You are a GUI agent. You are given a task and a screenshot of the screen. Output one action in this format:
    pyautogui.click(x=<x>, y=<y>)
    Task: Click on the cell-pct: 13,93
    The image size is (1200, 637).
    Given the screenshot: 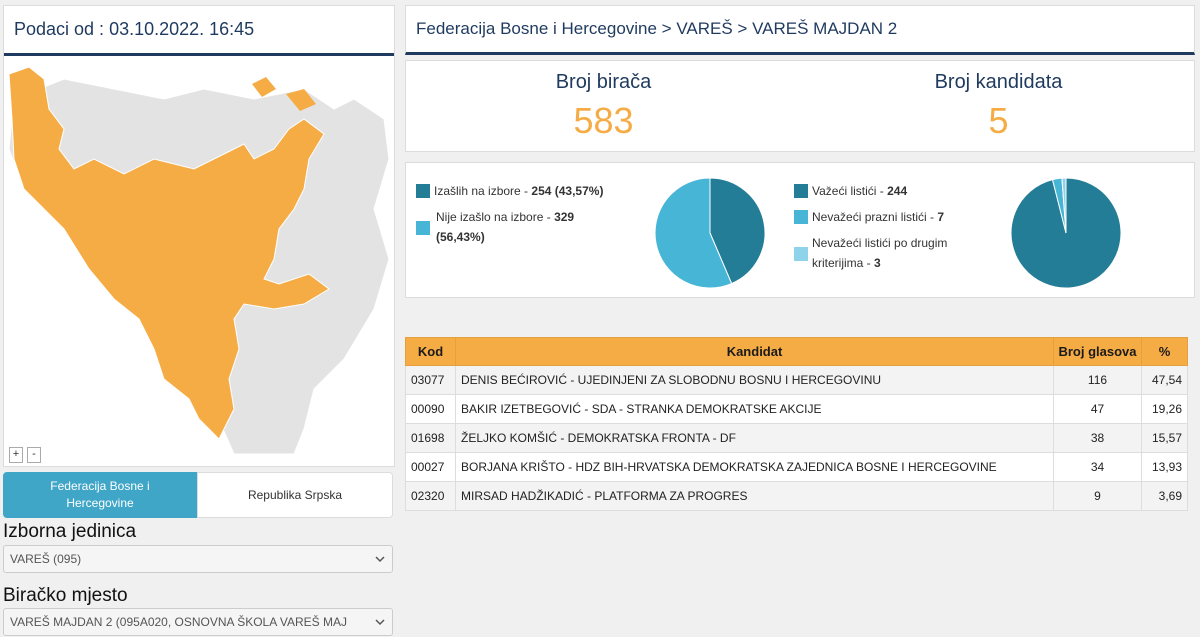 What is the action you would take?
    pyautogui.click(x=1164, y=467)
    